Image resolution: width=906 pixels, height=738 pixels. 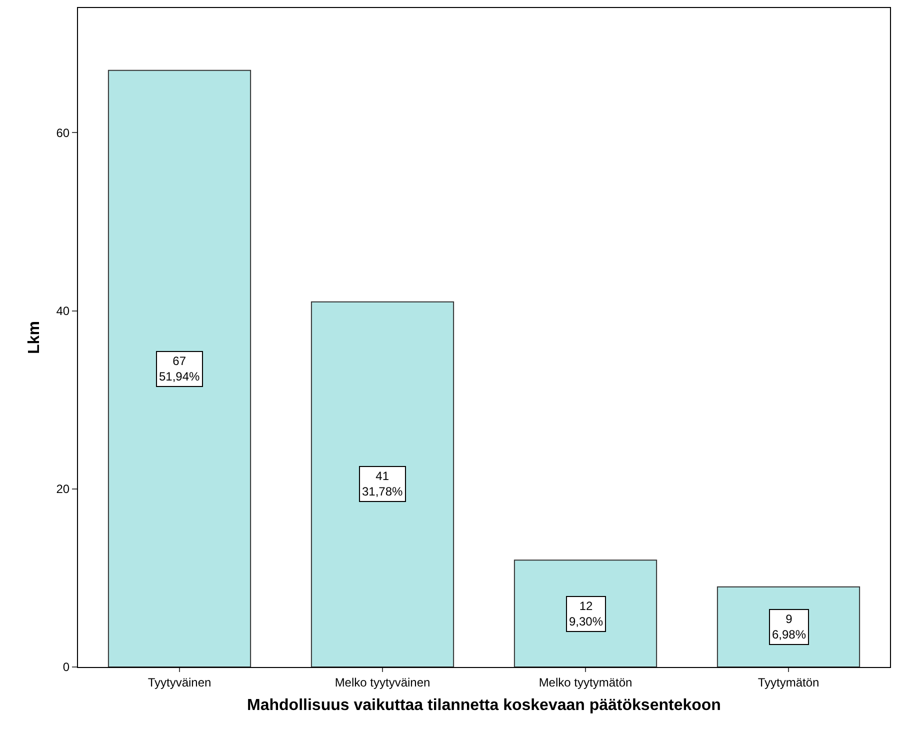 I want to click on data-label: 67 51,94%, so click(x=179, y=369).